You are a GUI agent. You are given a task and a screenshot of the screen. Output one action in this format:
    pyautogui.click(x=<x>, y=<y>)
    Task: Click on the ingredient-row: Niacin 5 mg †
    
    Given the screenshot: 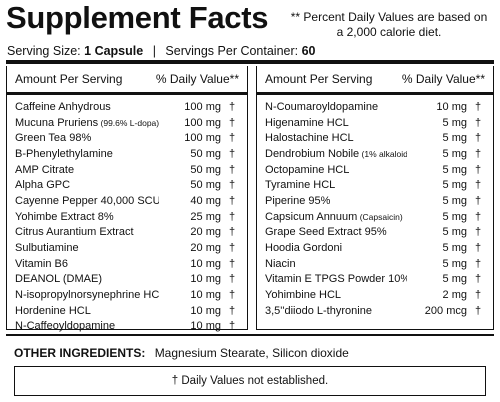 What is the action you would take?
    pyautogui.click(x=377, y=264)
    